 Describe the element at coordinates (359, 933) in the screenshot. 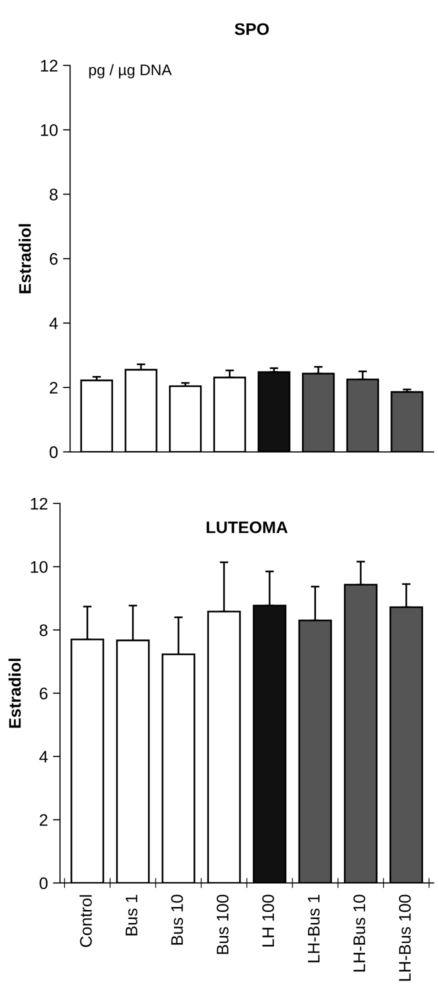

I see `x-tick-label: LH-Bus 10` at that location.